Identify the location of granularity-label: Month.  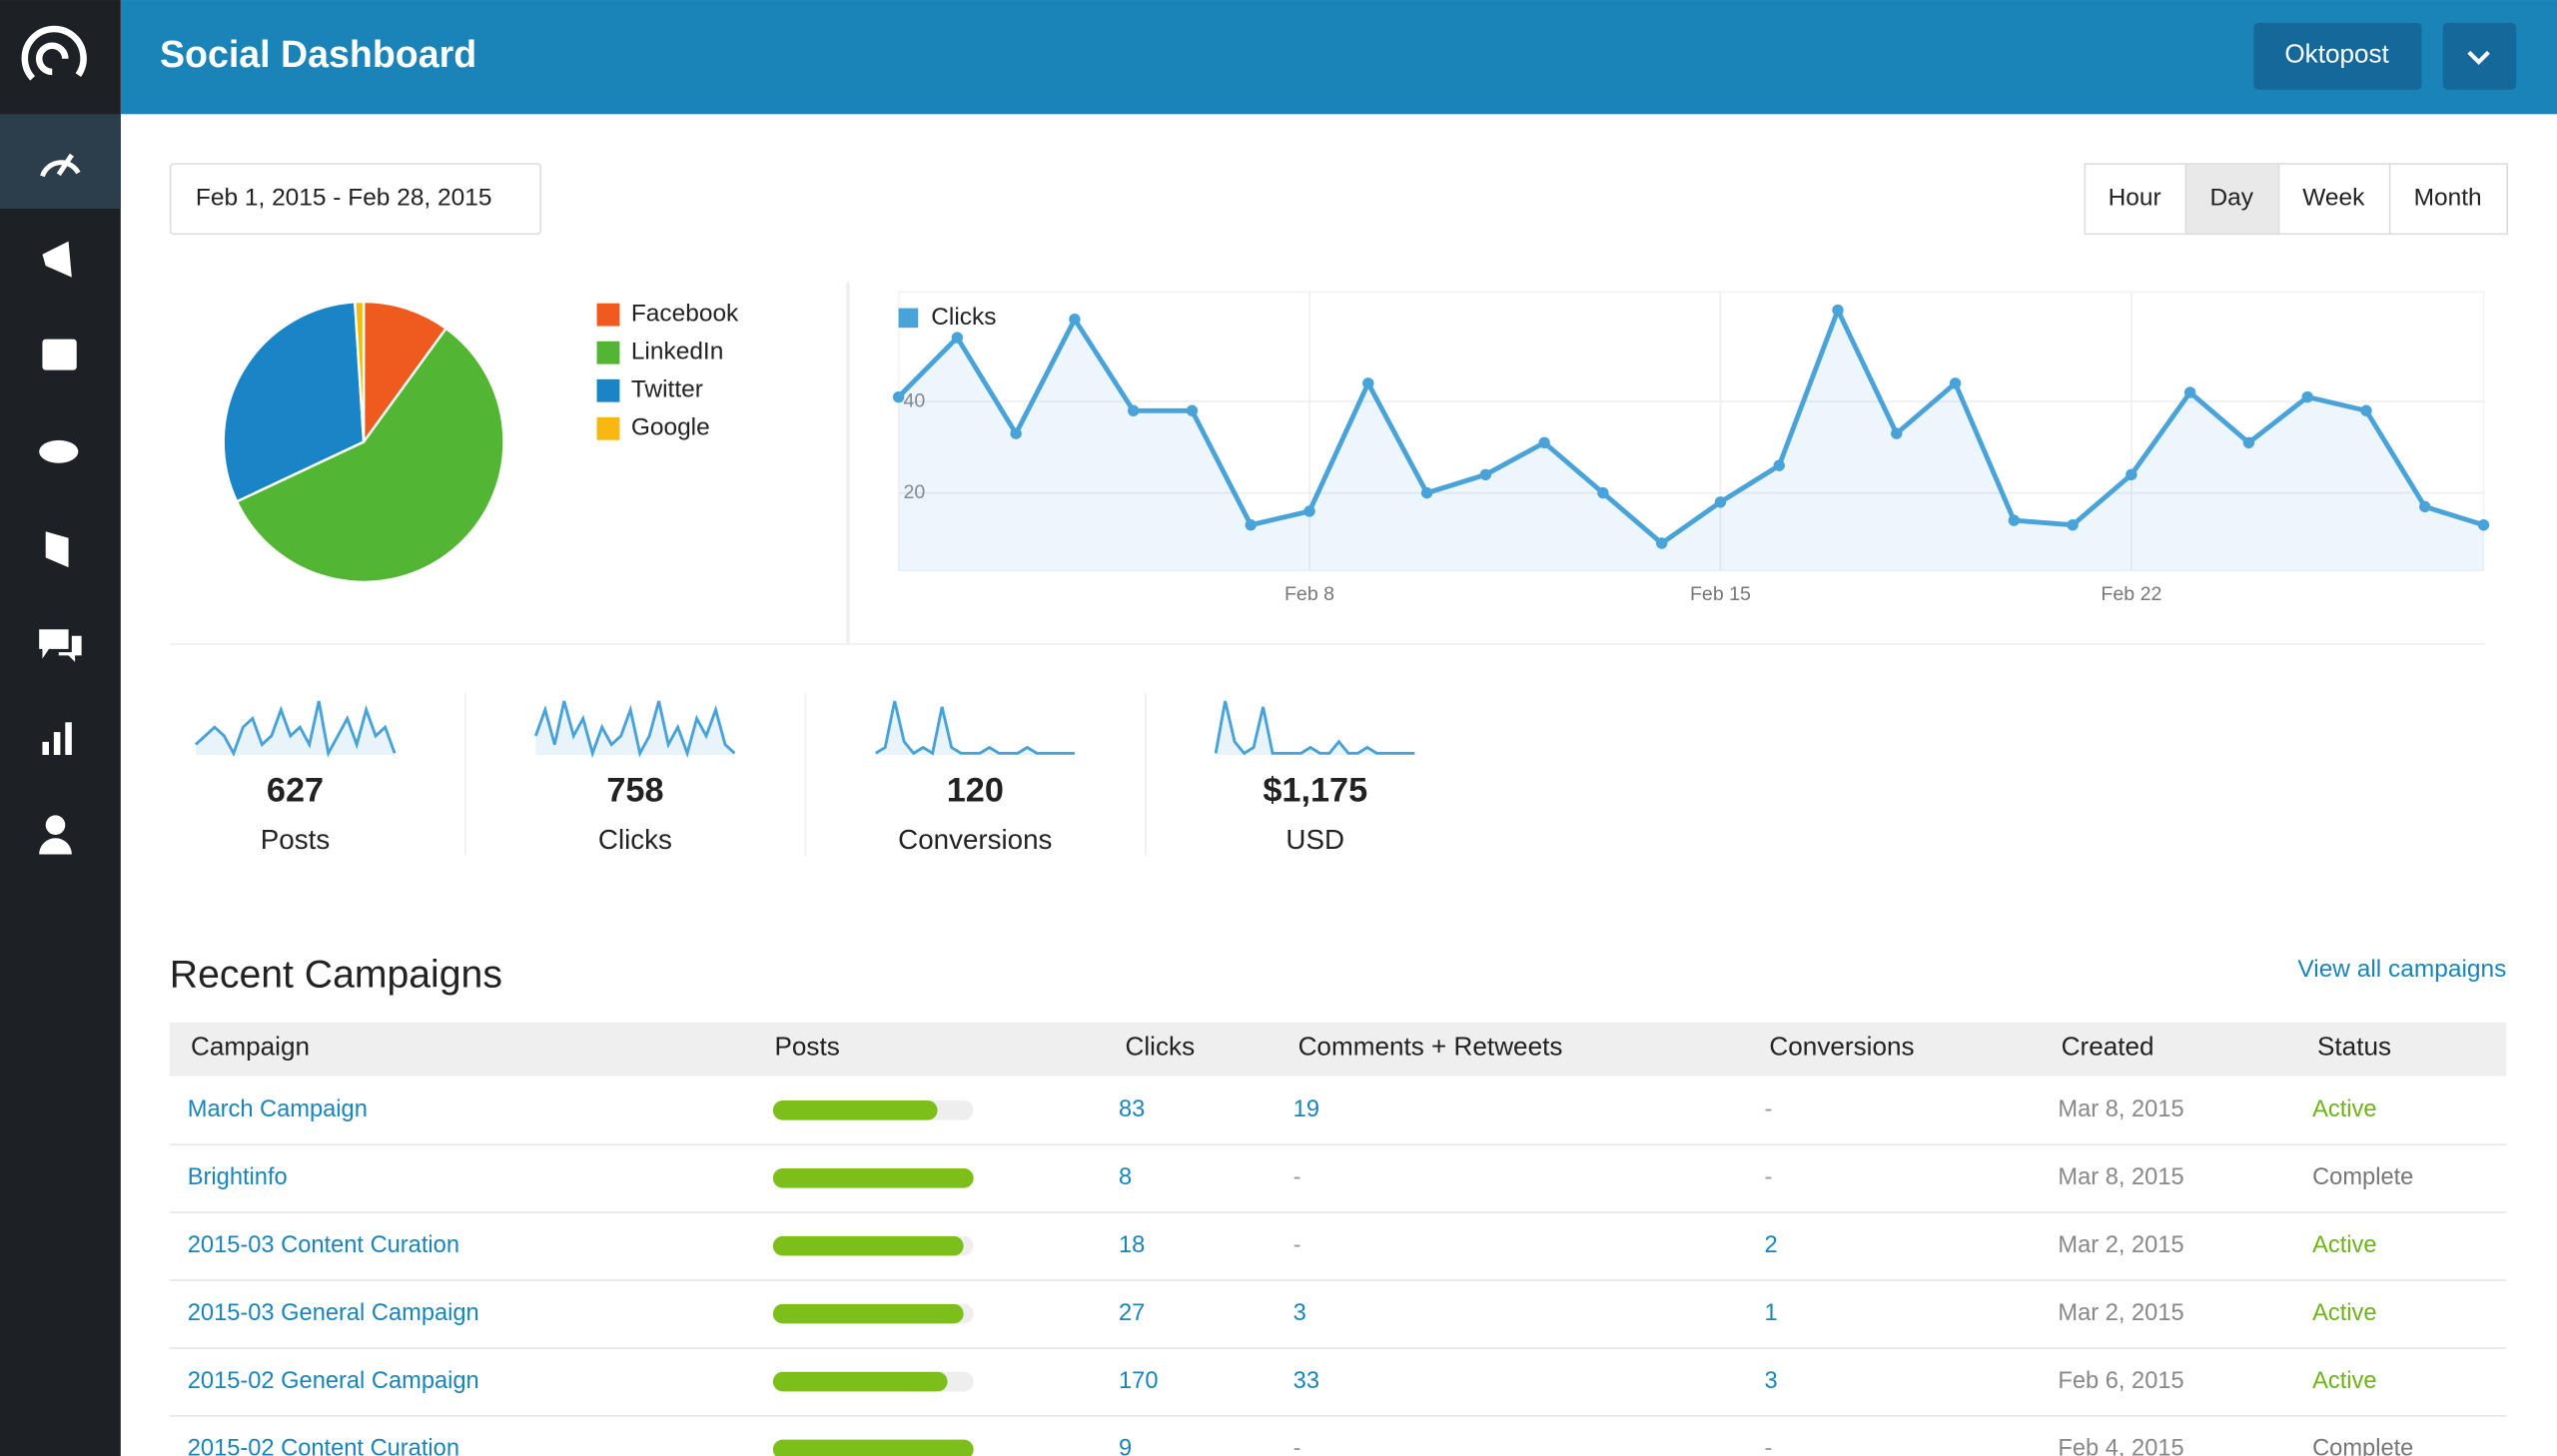
(2448, 199).